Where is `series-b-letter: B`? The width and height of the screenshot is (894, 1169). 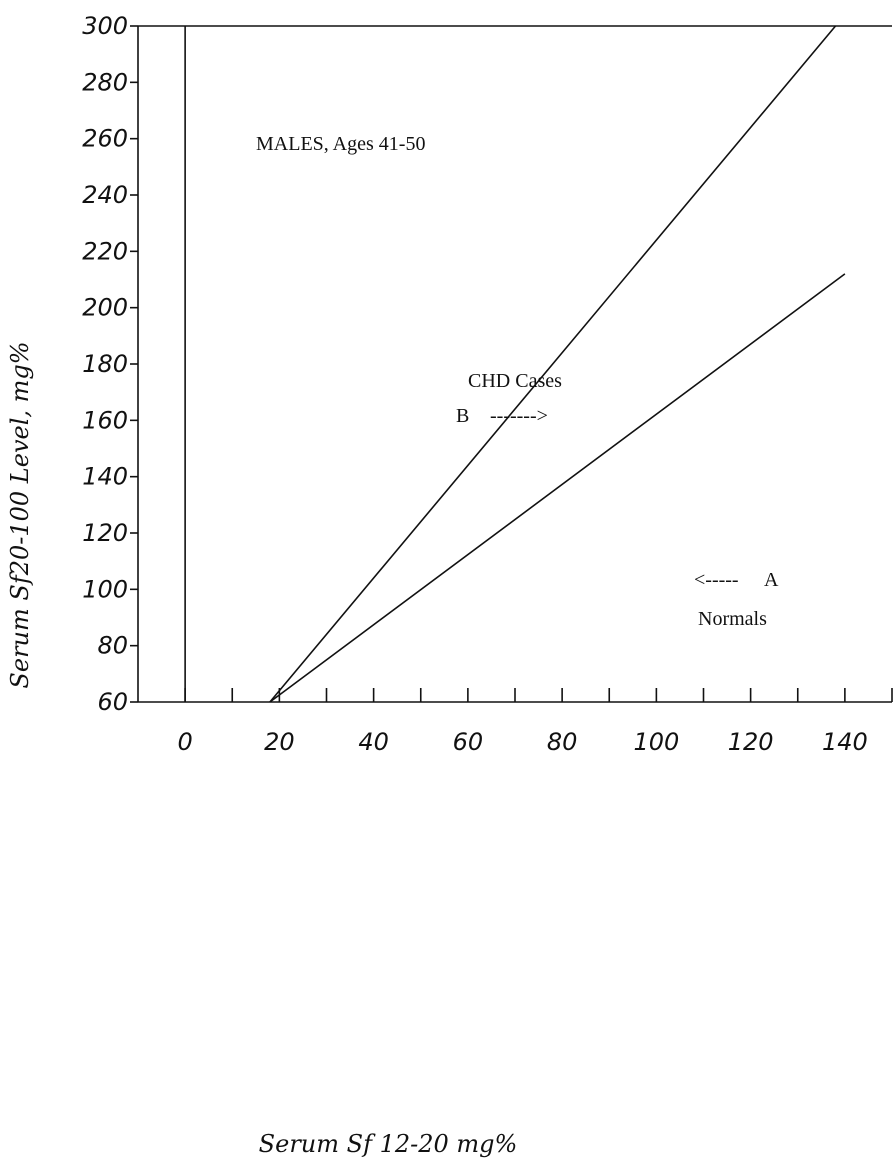 series-b-letter: B is located at coordinates (462, 416).